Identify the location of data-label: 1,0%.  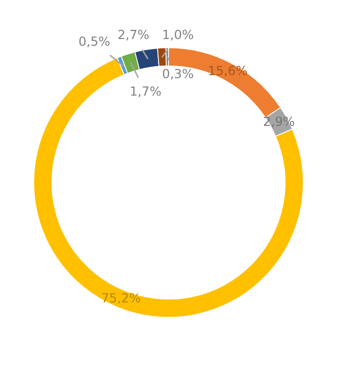
(178, 35).